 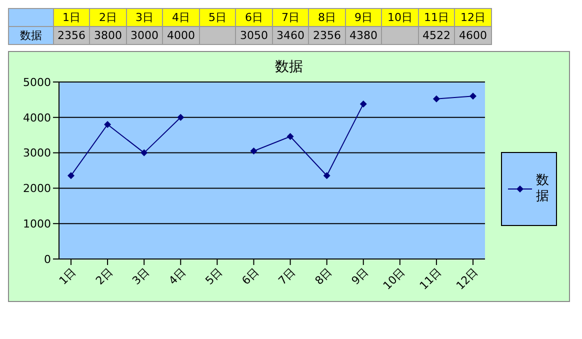 What do you see at coordinates (363, 35) in the screenshot?
I see `data-label: 4380` at bounding box center [363, 35].